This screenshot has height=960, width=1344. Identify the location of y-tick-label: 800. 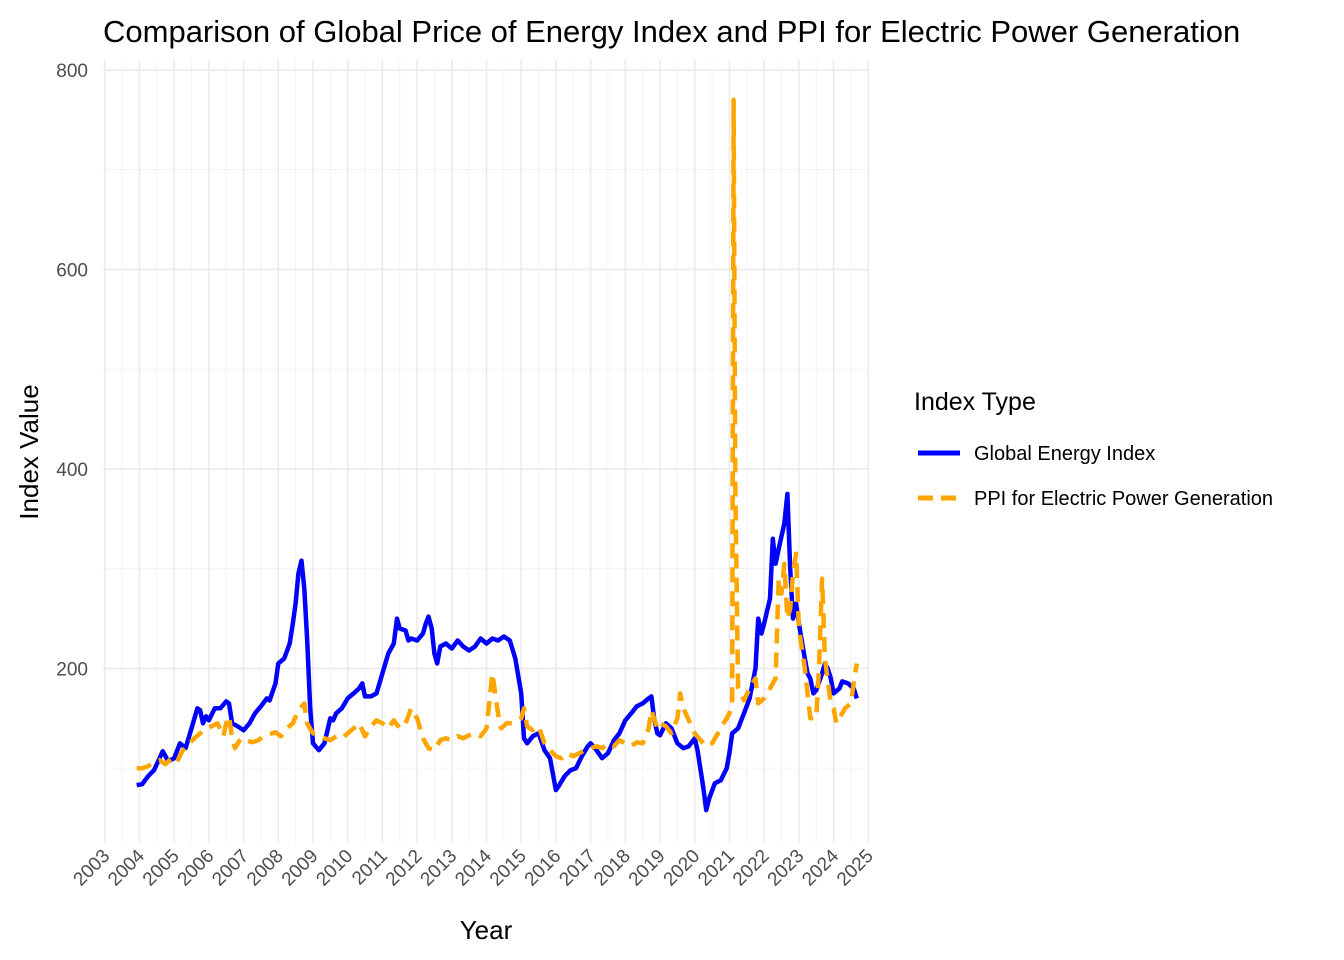
(72, 71).